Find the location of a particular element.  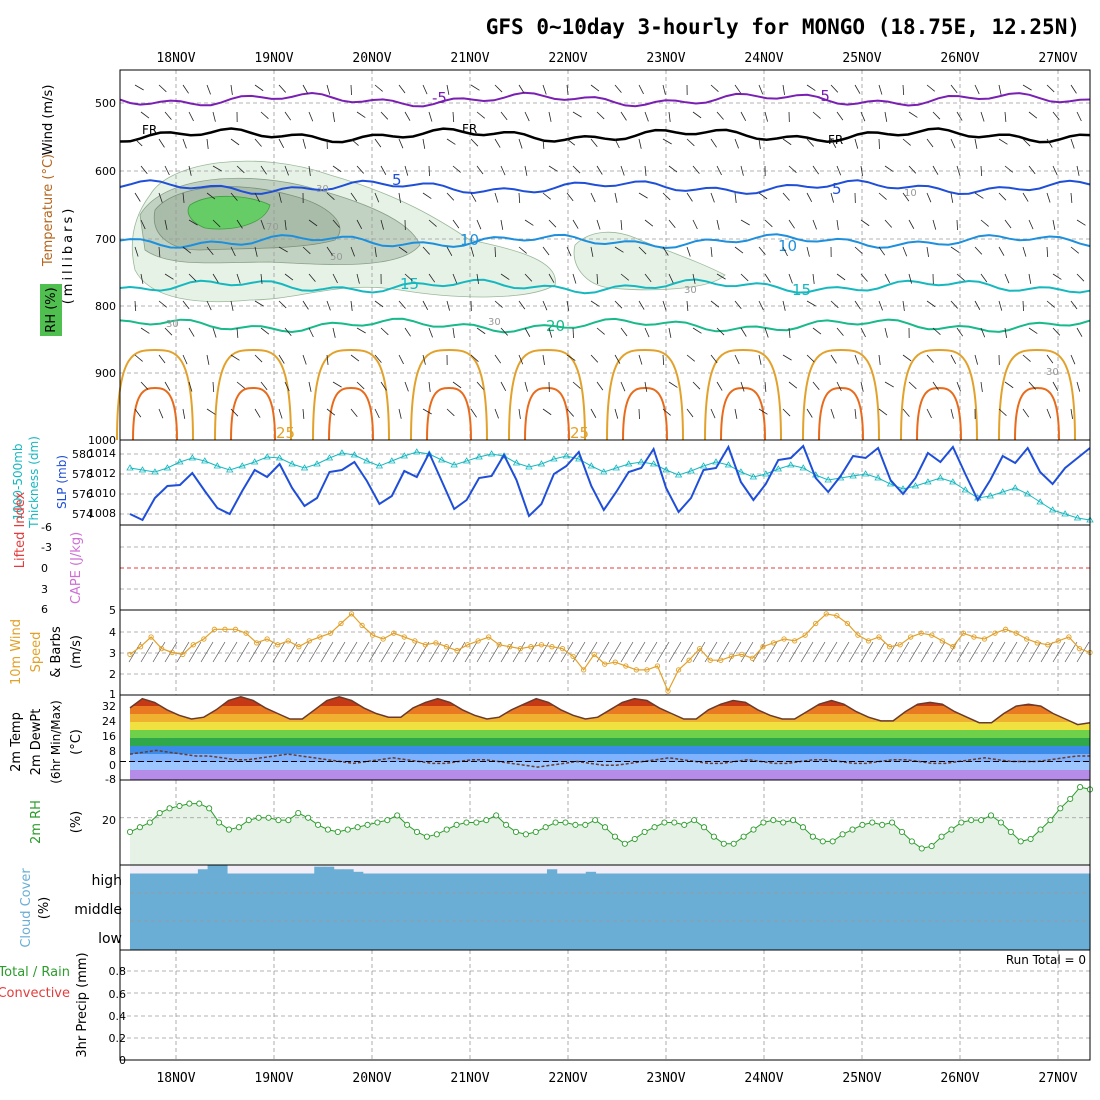

rh-label: 10 is located at coordinates (910, 193).